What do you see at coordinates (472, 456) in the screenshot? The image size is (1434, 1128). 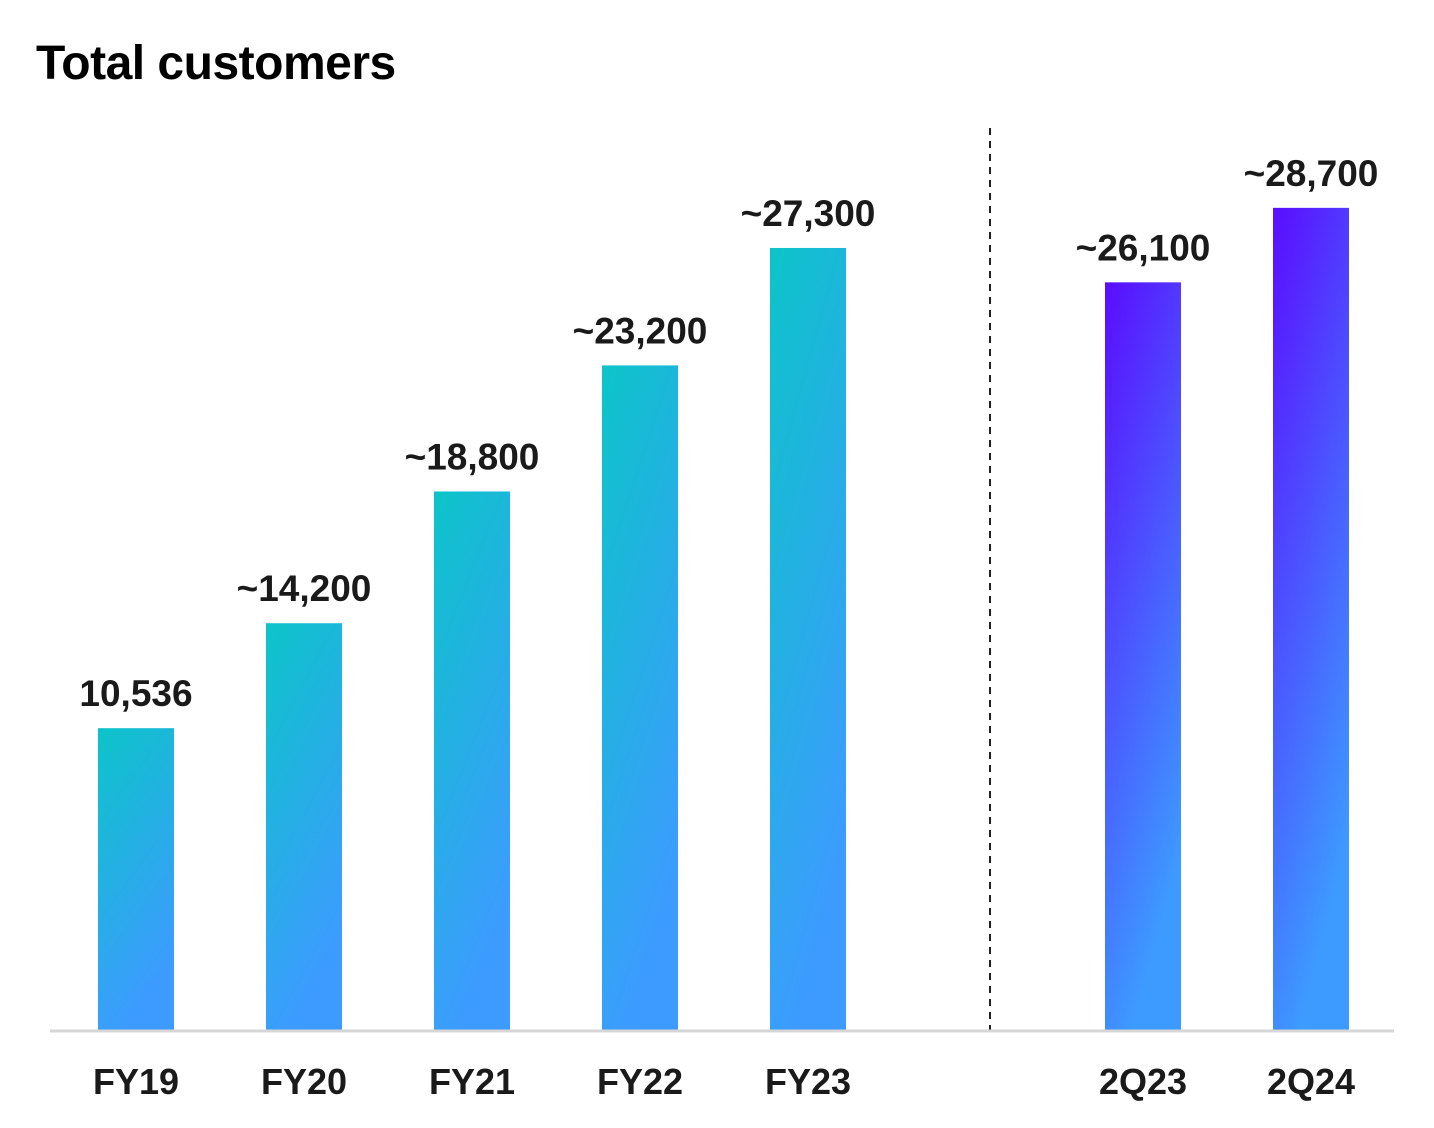 I see `data-label-fy21: ~18,800` at bounding box center [472, 456].